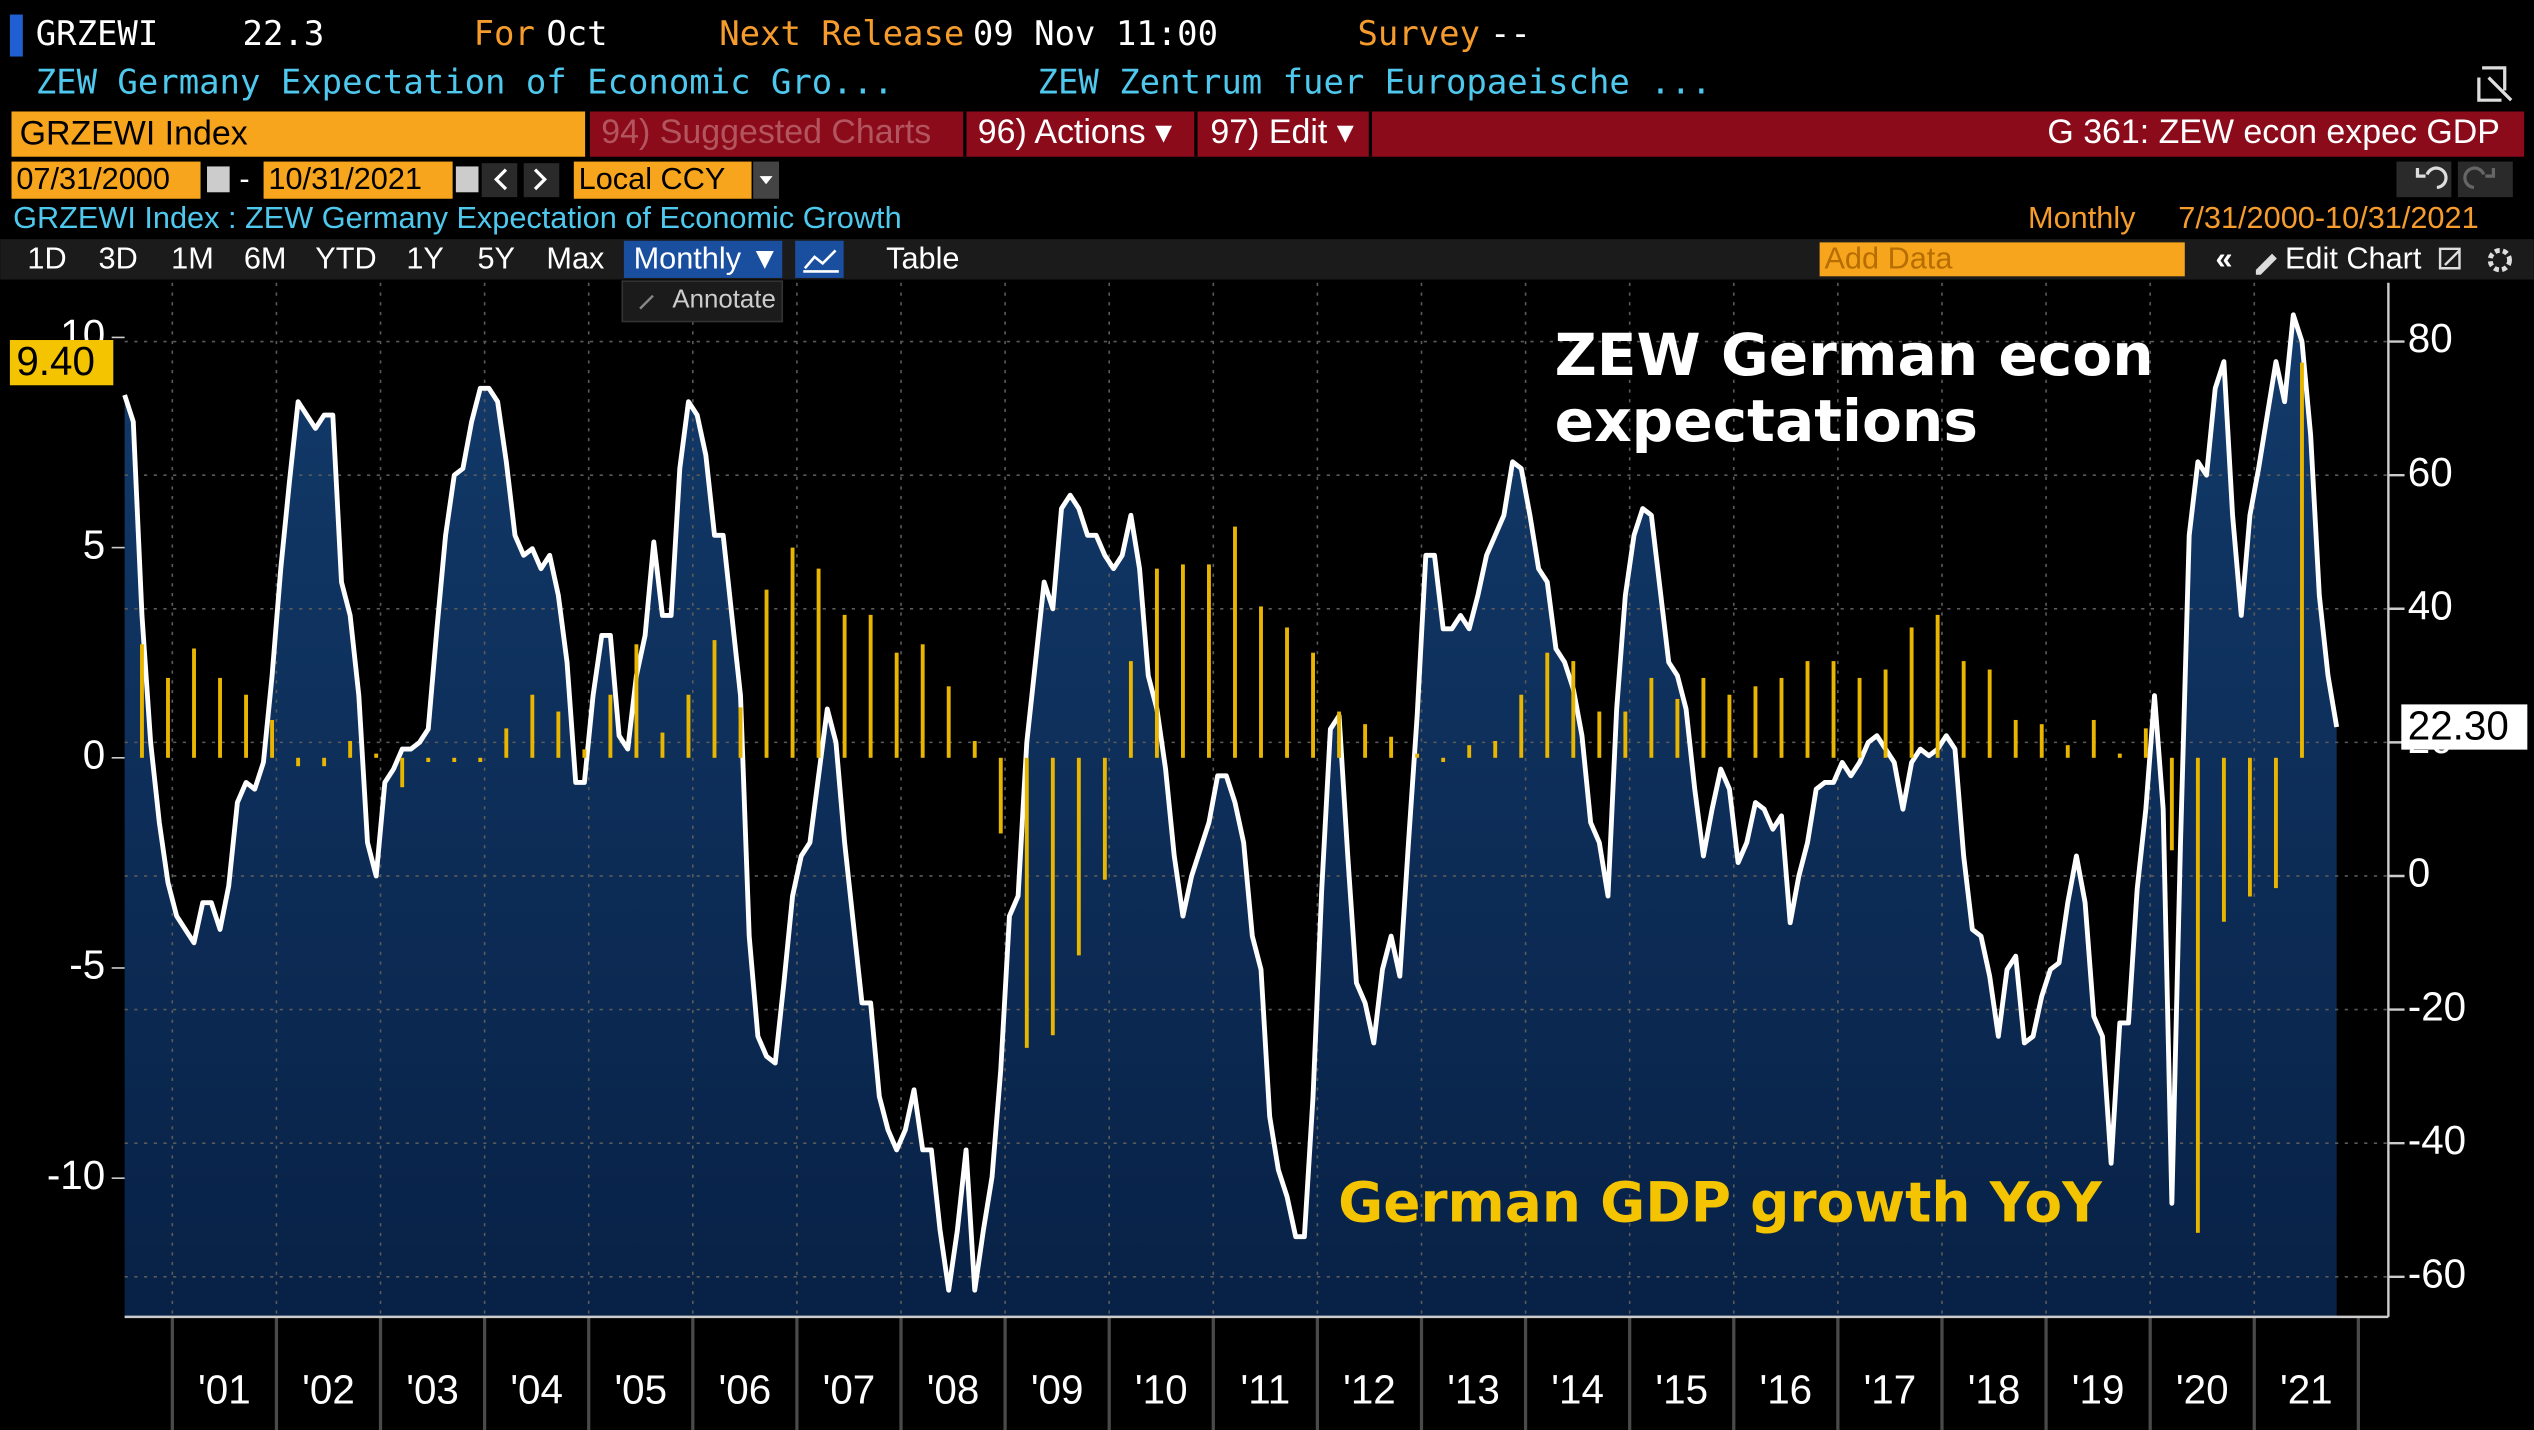 Image resolution: width=2534 pixels, height=1430 pixels. What do you see at coordinates (2485, 179) in the screenshot?
I see `redo-button` at bounding box center [2485, 179].